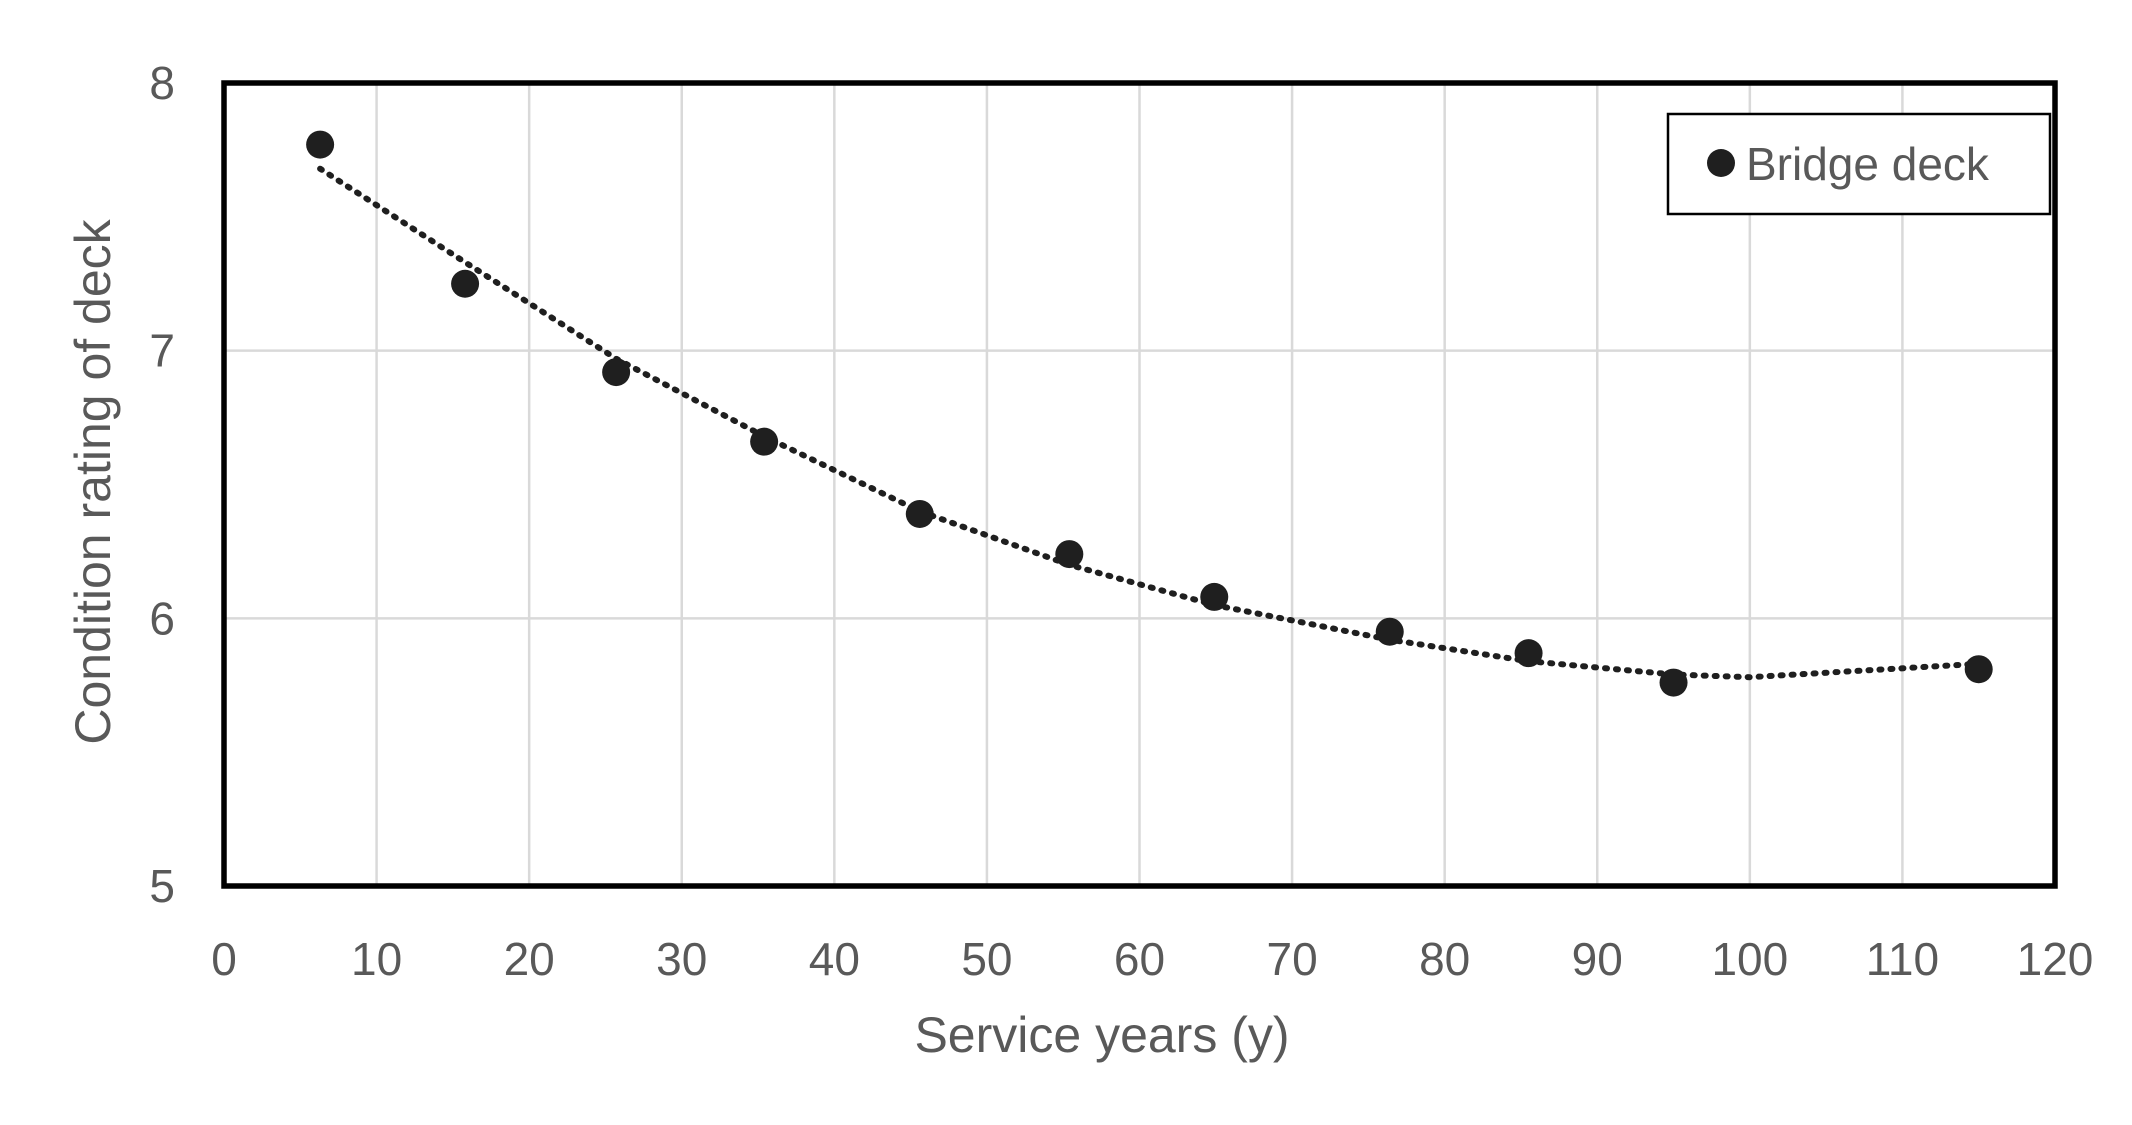  What do you see at coordinates (1597, 959) in the screenshot?
I see `x-tick-label: 90` at bounding box center [1597, 959].